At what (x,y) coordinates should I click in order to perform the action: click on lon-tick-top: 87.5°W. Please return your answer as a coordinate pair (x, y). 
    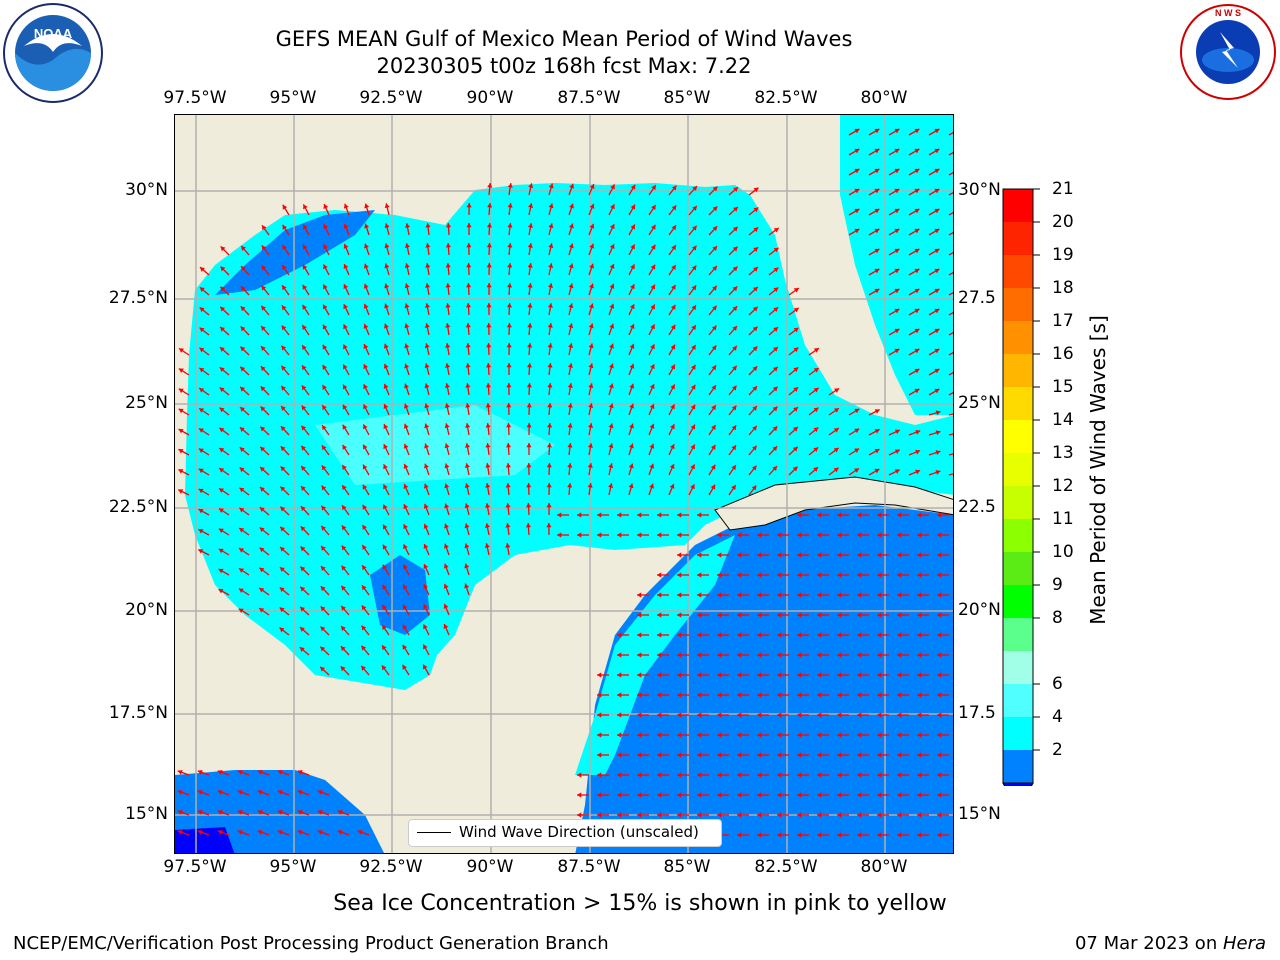
    Looking at the image, I should click on (589, 98).